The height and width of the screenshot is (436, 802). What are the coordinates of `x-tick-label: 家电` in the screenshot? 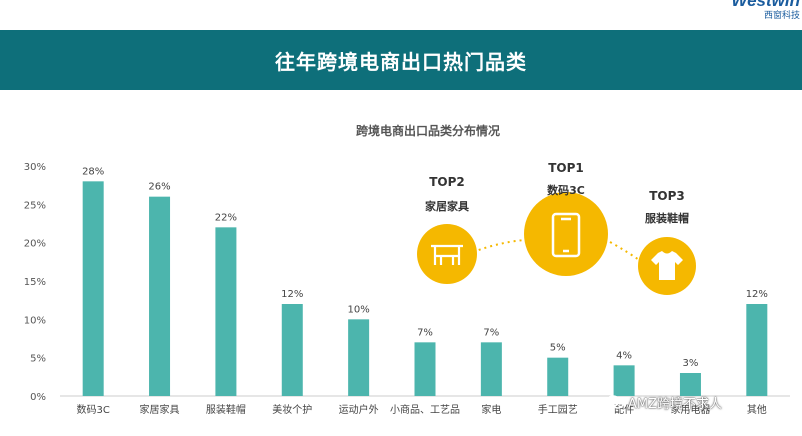 It's located at (491, 409).